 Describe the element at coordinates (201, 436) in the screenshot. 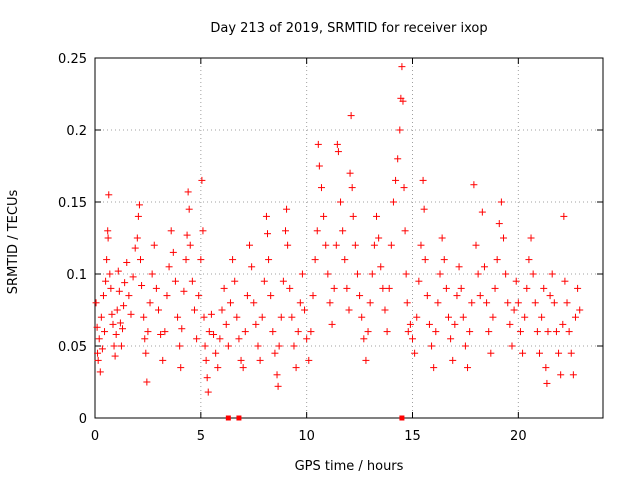

I see `x-tick-label: 5` at that location.